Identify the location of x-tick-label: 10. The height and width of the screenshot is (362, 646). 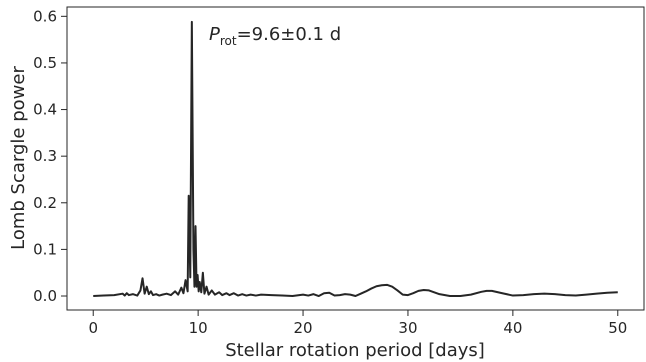
(198, 328).